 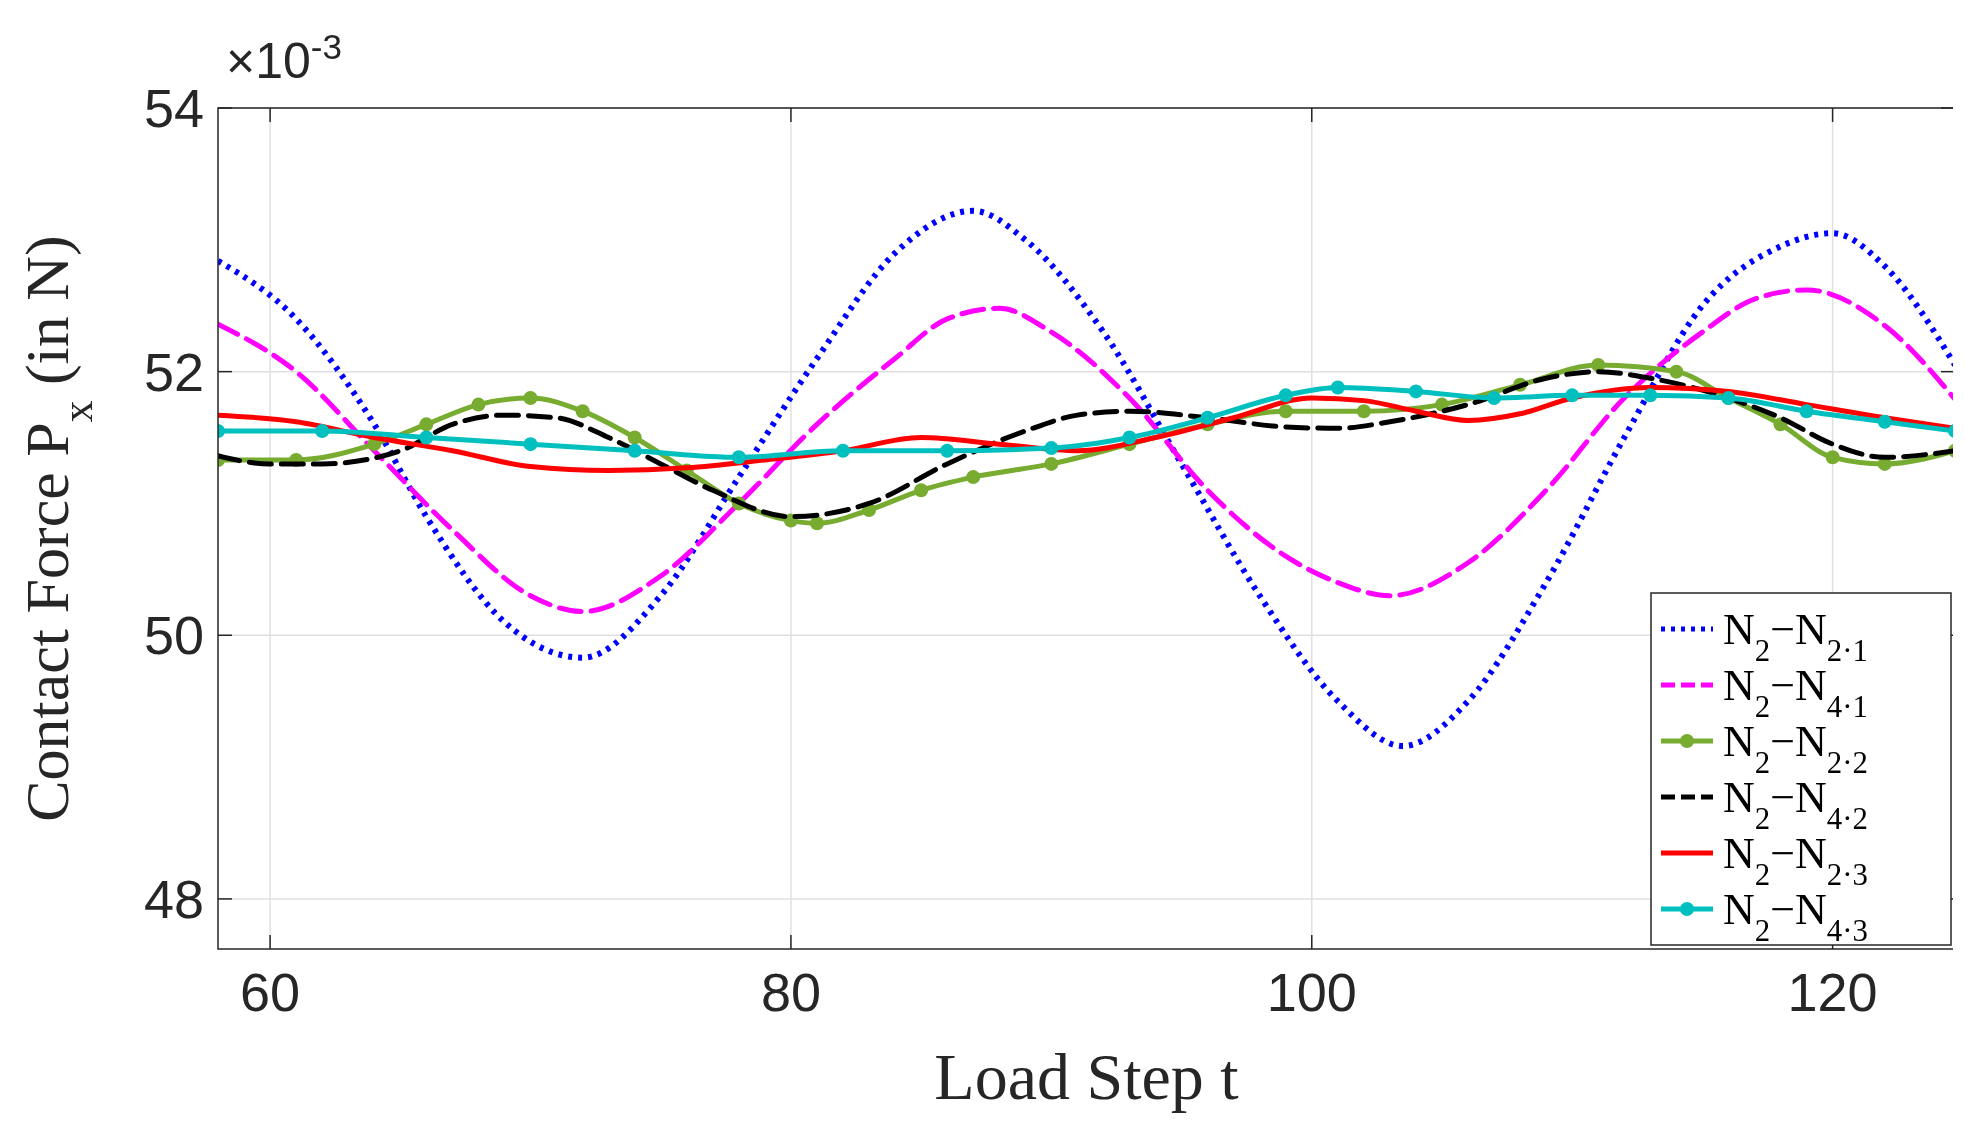 What do you see at coordinates (173, 635) in the screenshot?
I see `y-tick-label: 50` at bounding box center [173, 635].